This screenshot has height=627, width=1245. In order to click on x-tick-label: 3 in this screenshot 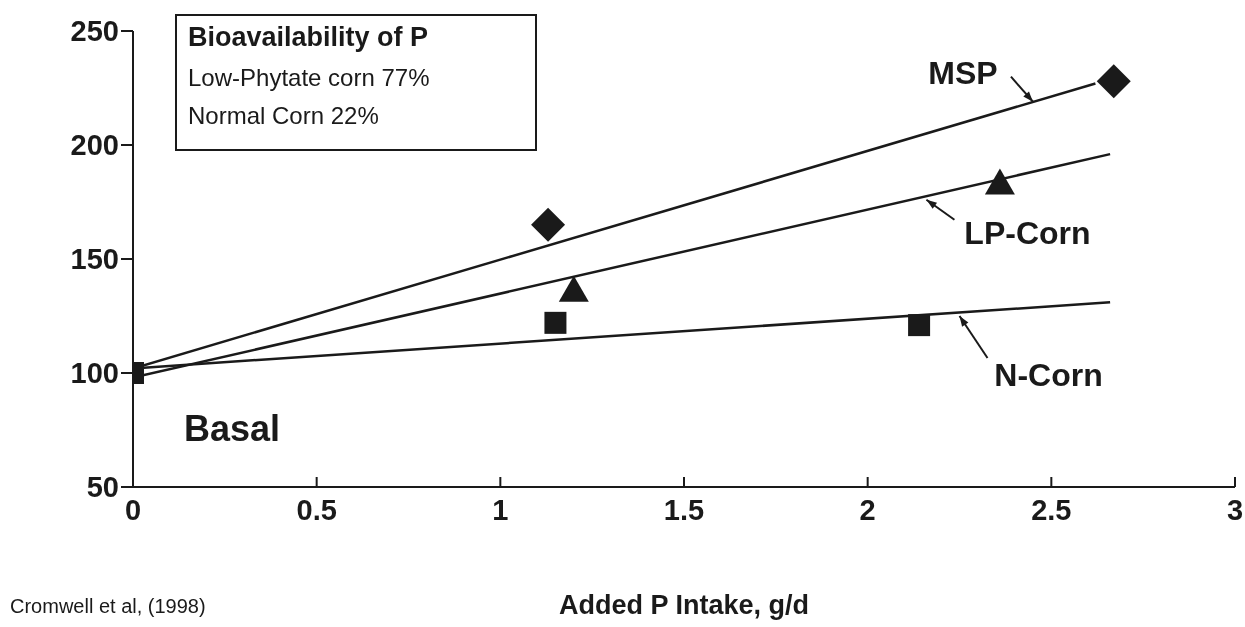, I will do `click(1235, 509)`.